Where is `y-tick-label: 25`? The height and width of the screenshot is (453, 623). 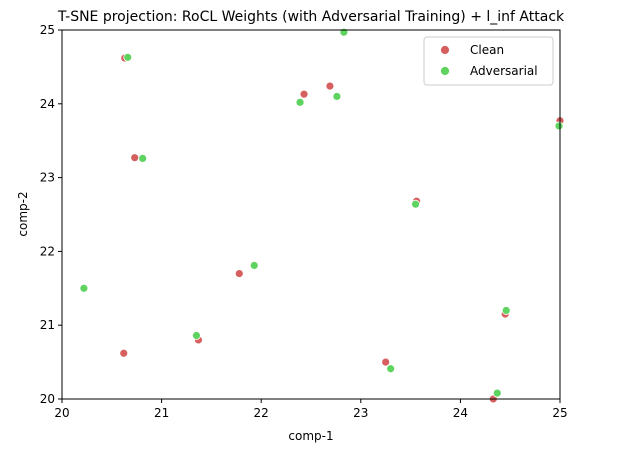 y-tick-label: 25 is located at coordinates (47, 30).